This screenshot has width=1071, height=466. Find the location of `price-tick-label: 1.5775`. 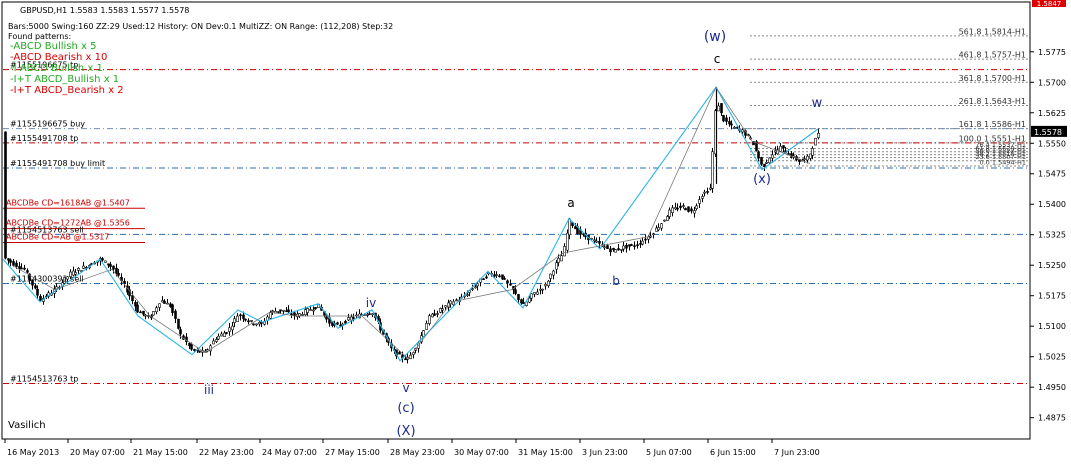

price-tick-label: 1.5775 is located at coordinates (1052, 52).